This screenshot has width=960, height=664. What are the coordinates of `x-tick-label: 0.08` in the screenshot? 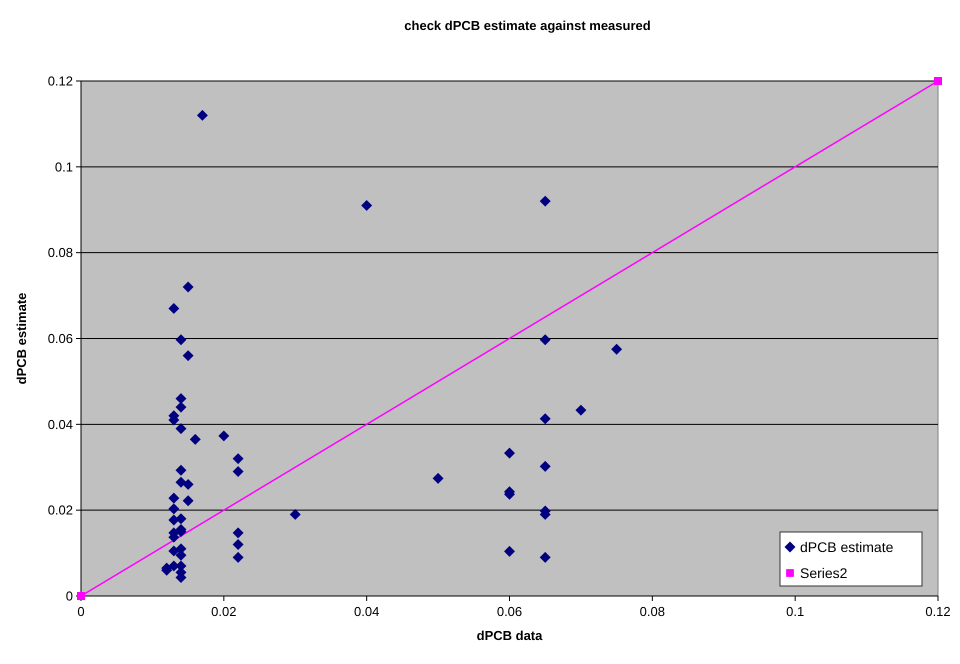 It's located at (652, 611).